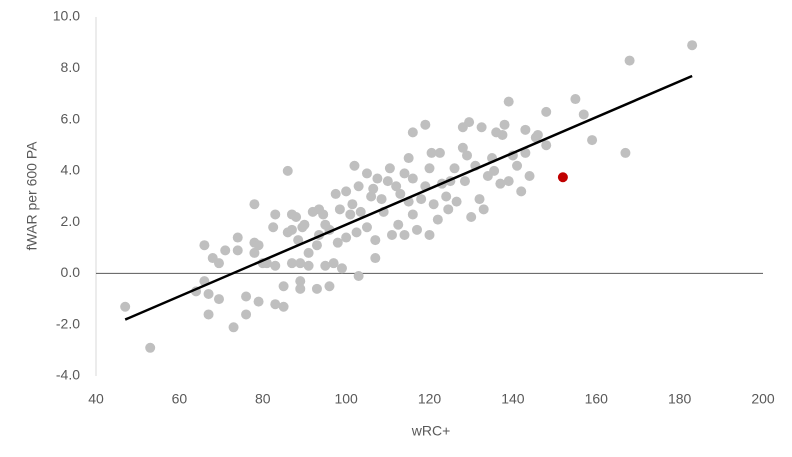 The image size is (792, 457). I want to click on y-tick-label: 2.0, so click(71, 221).